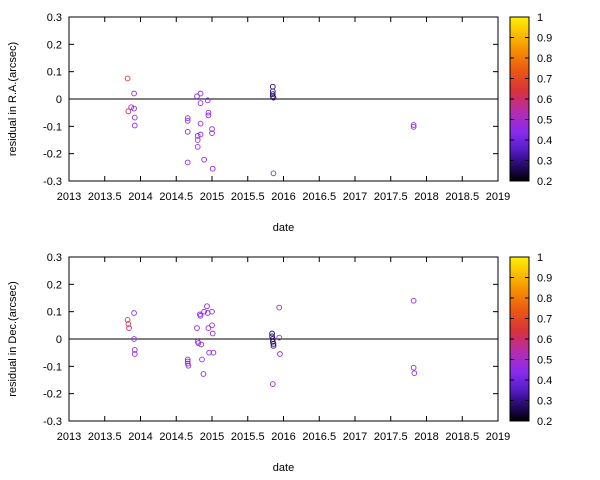  Describe the element at coordinates (544, 39) in the screenshot. I see `colorbar-tick-label: 0.9` at that location.